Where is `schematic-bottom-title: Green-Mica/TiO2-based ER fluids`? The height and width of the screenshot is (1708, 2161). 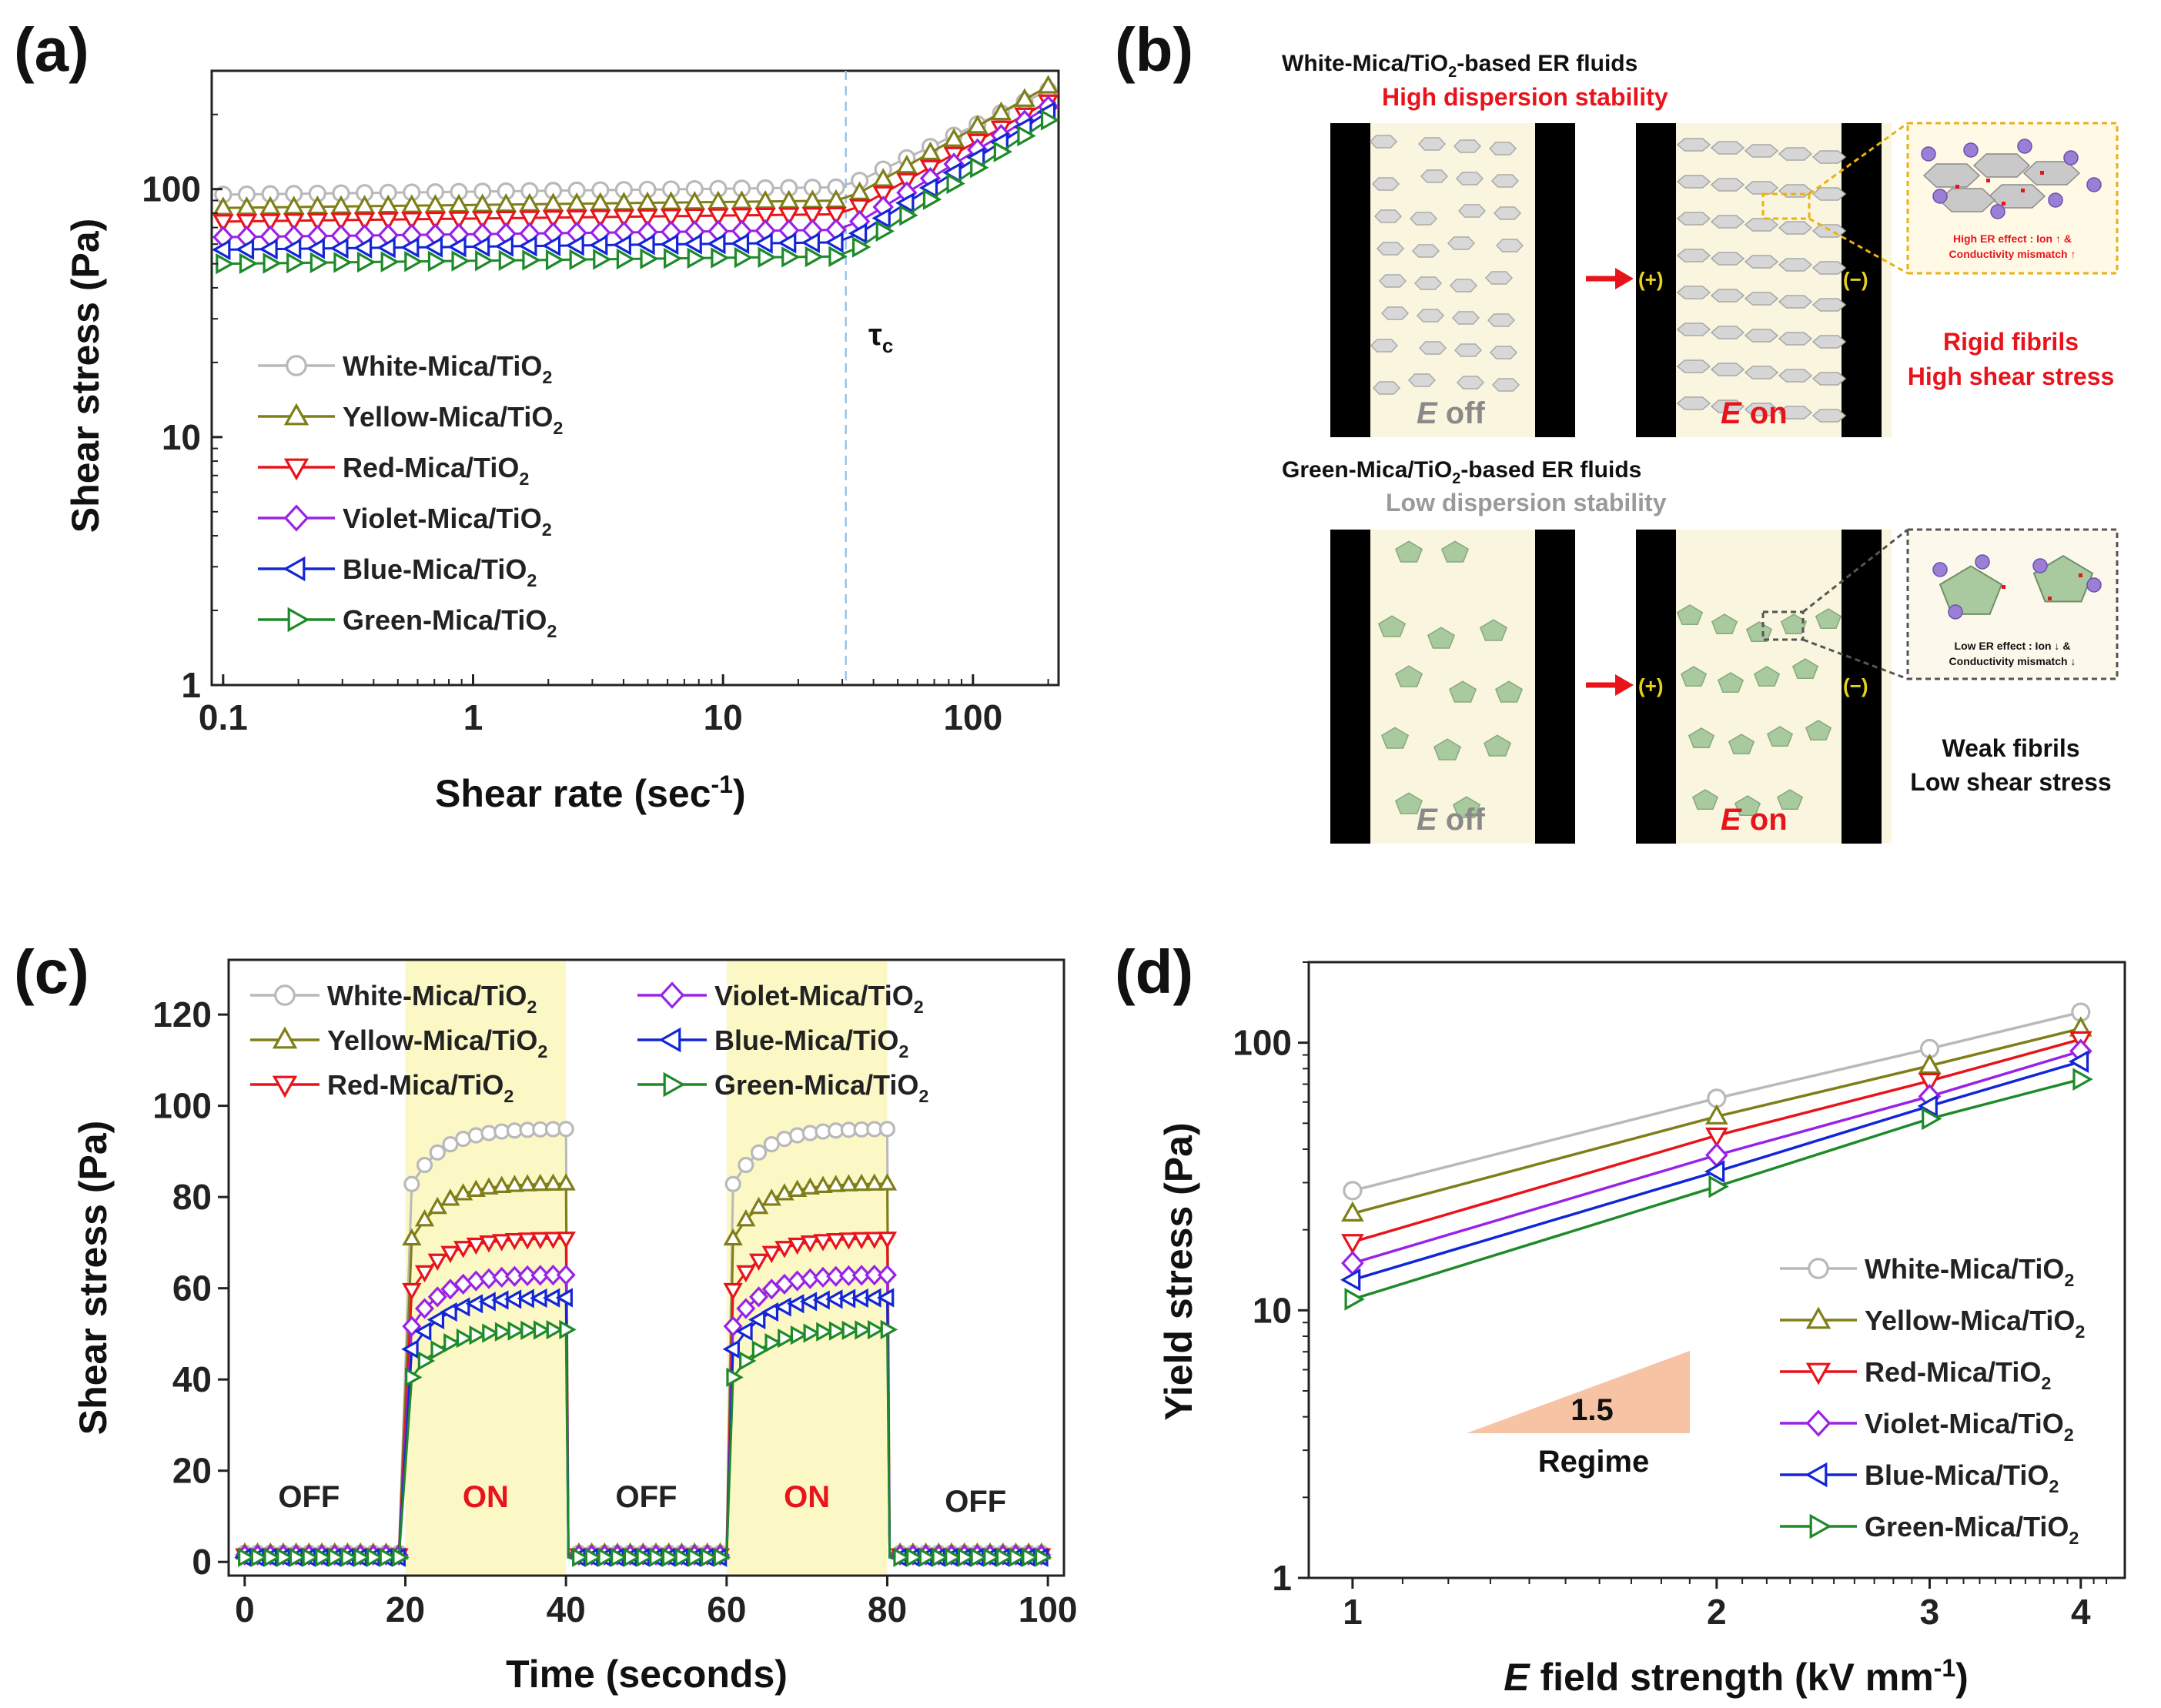 schematic-bottom-title: Green-Mica/TiO2-based ER fluids is located at coordinates (1461, 472).